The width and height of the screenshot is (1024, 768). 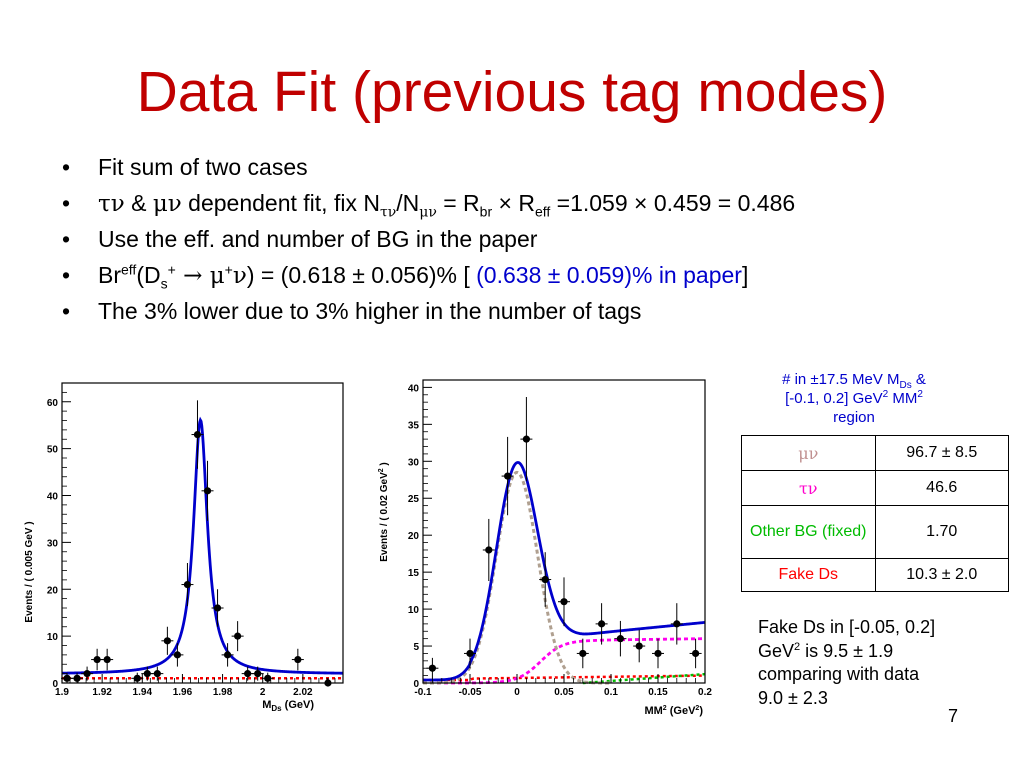 I want to click on paper-value: (0.638 ± 0.059)% in paper, so click(x=609, y=274).